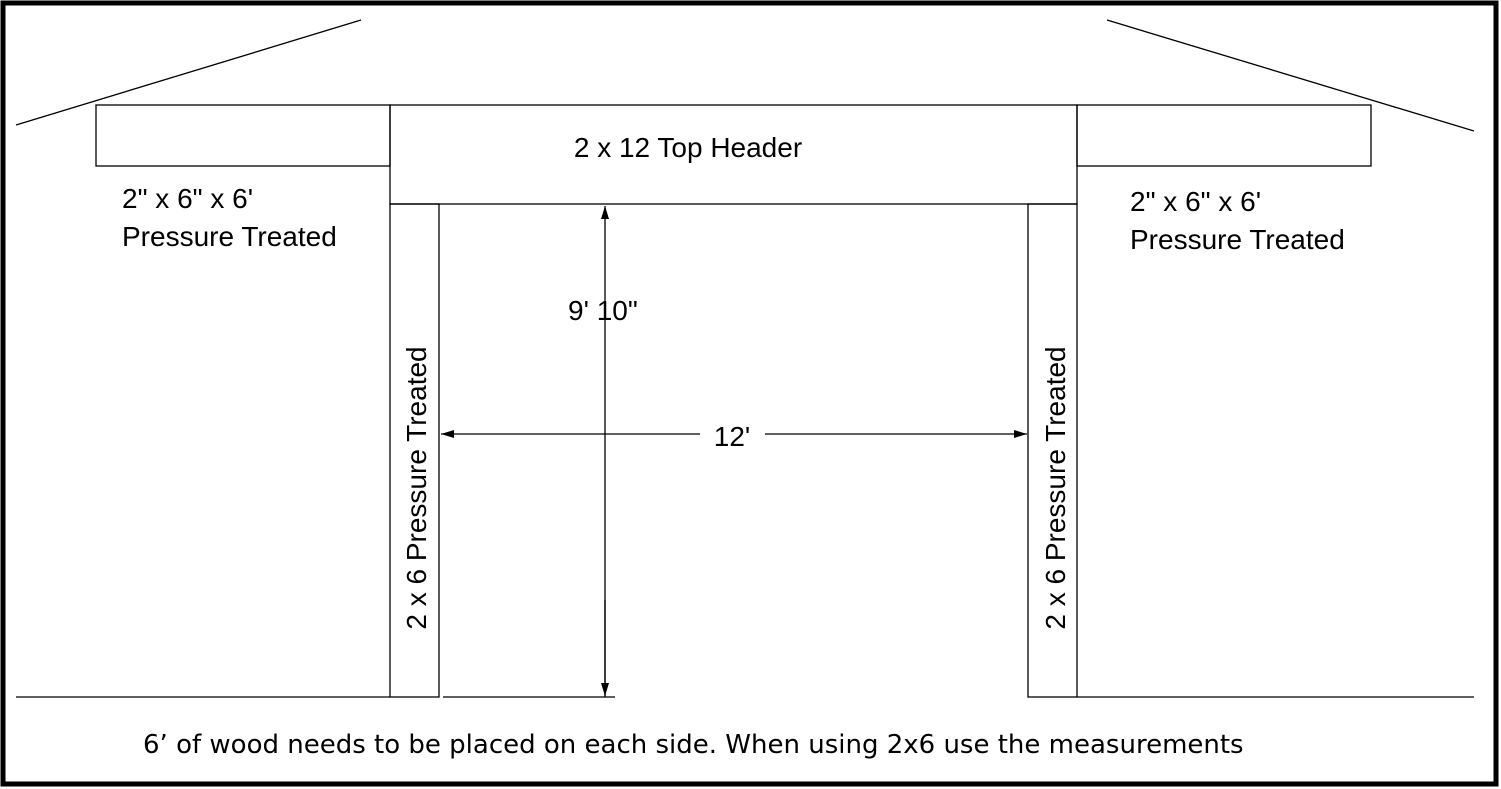  I want to click on left-beam-label-line2: Pressure Treated, so click(229, 236).